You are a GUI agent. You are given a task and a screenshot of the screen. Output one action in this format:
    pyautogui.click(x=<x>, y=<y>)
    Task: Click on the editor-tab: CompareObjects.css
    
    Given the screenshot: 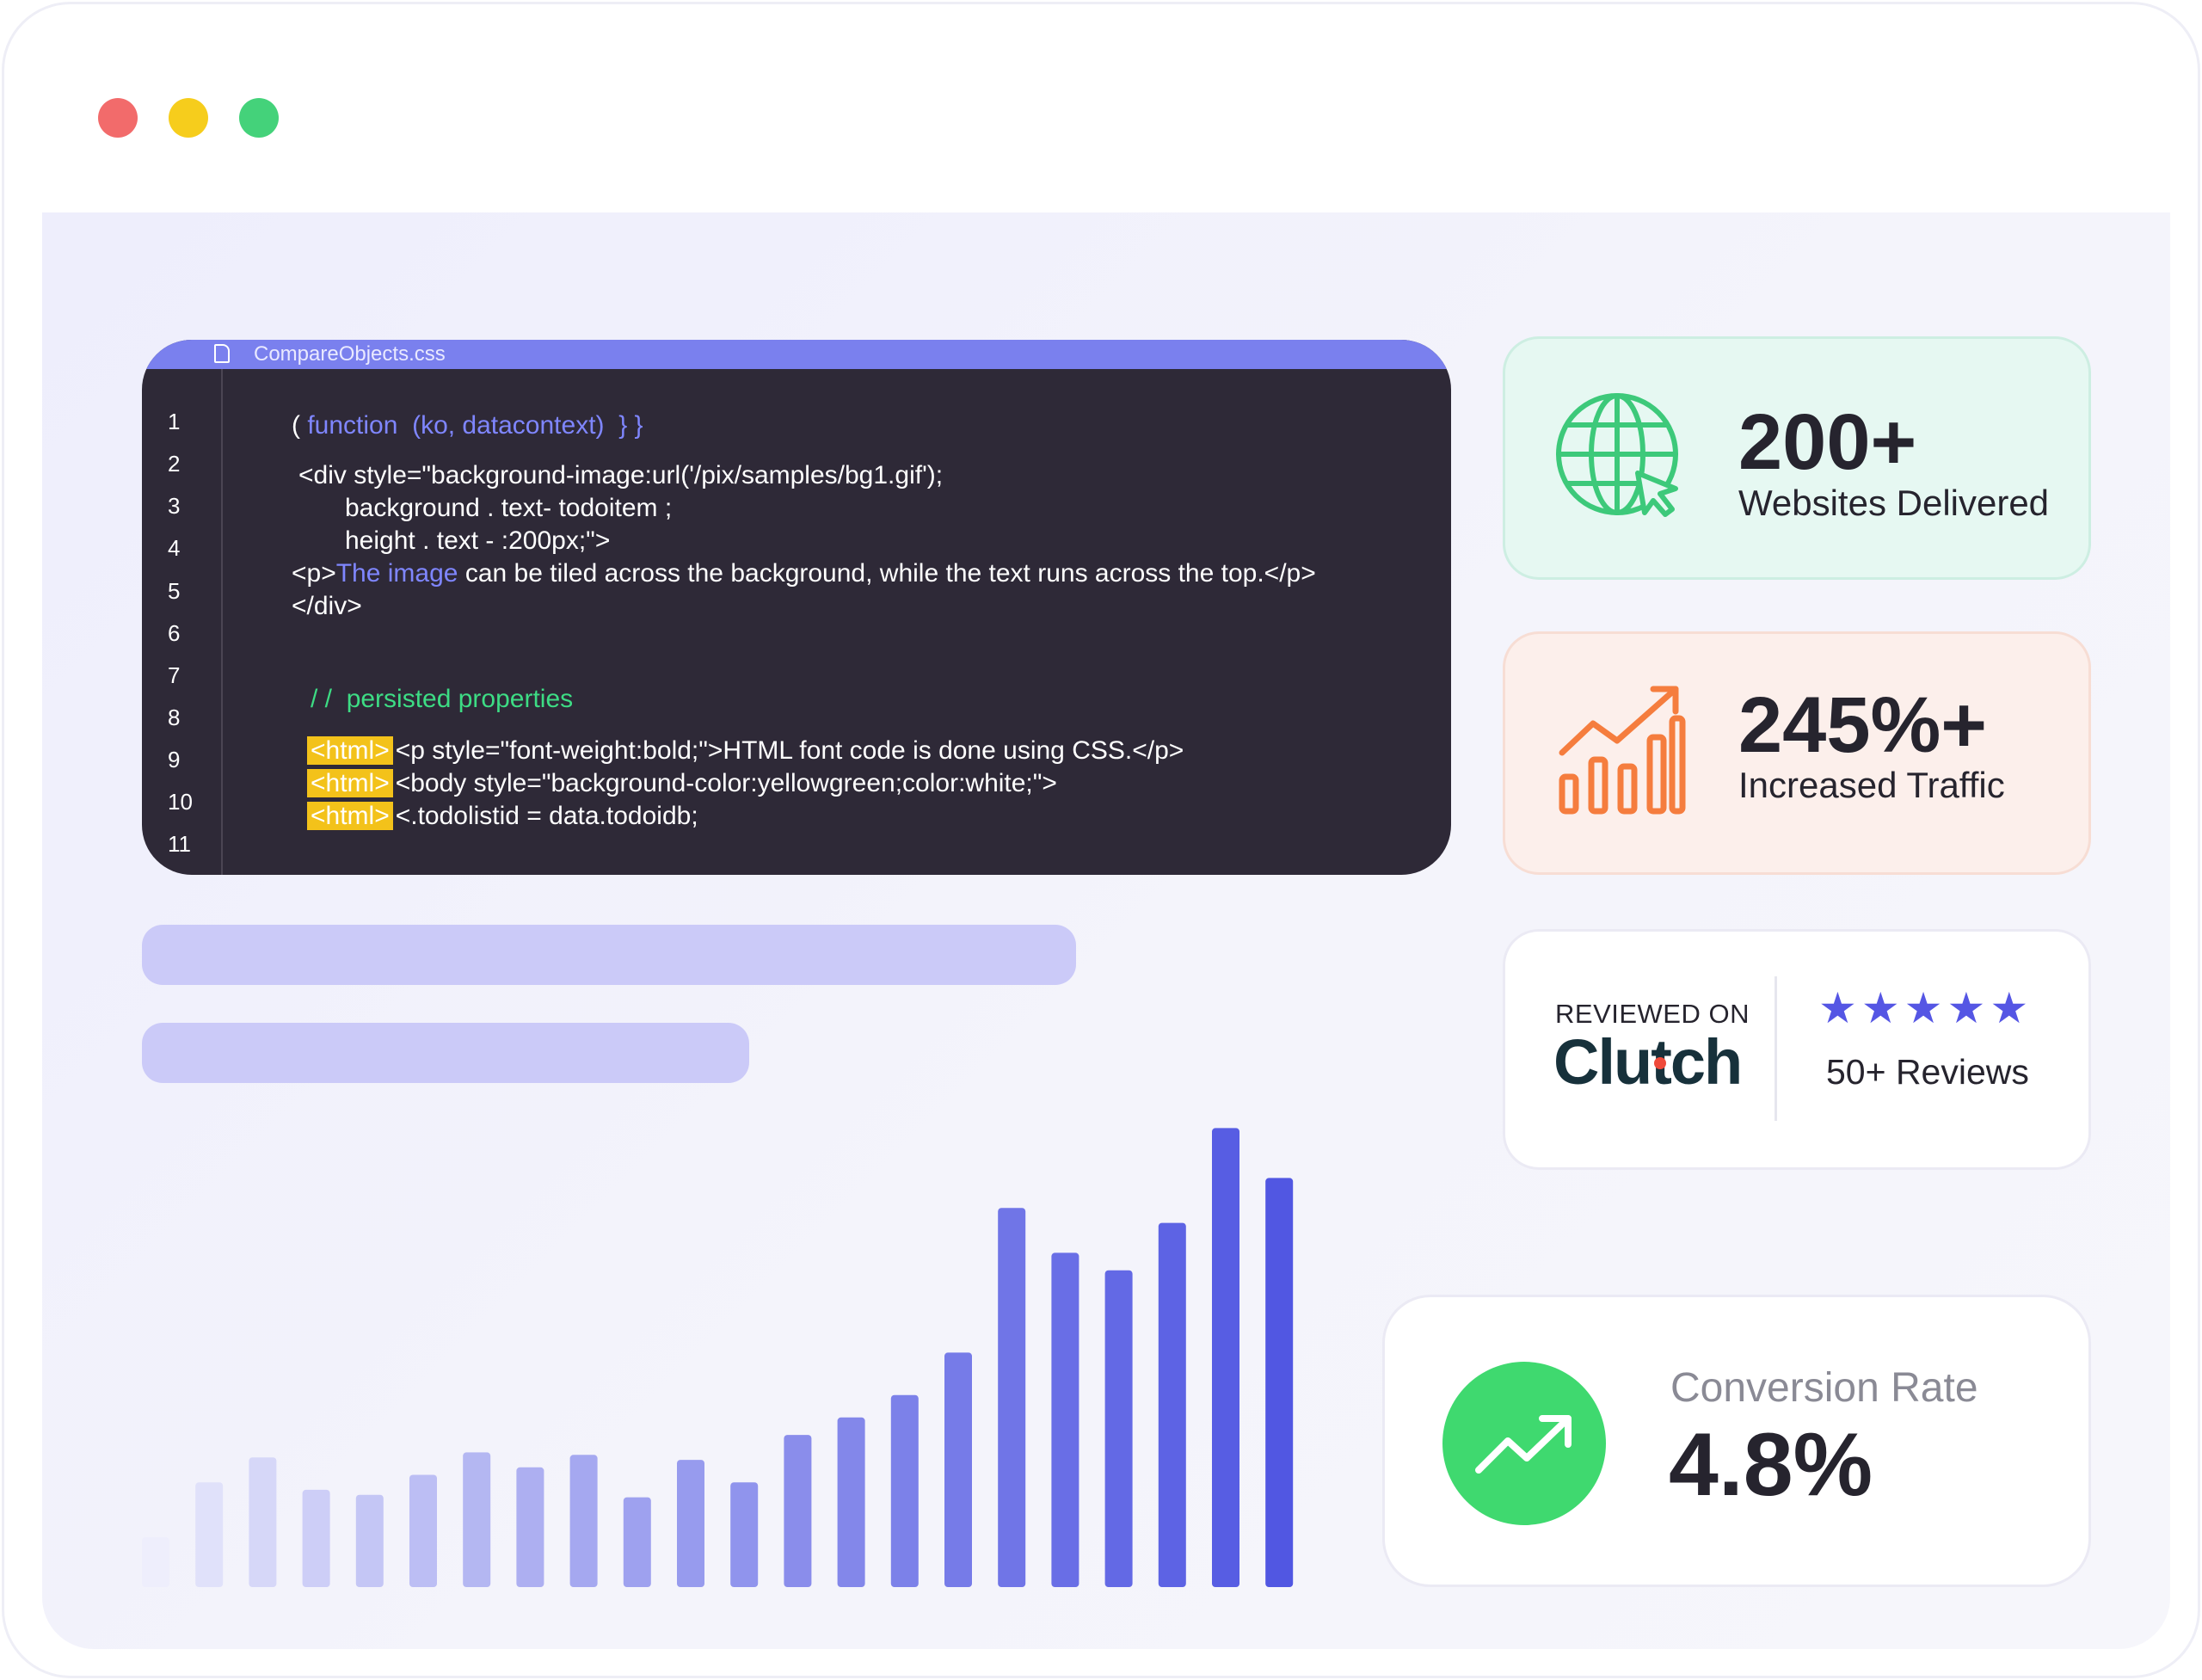 What is the action you would take?
    pyautogui.click(x=796, y=355)
    